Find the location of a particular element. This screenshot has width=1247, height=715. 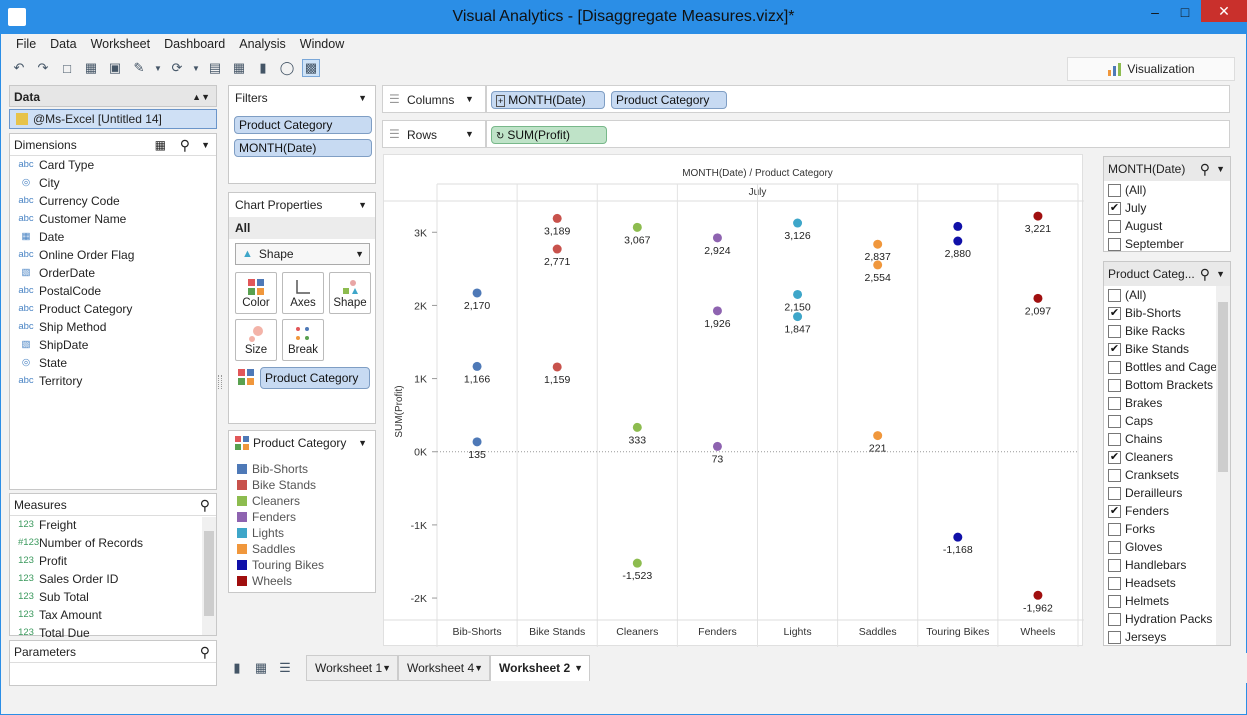

dimension-field: ◎ State is located at coordinates (113, 363).